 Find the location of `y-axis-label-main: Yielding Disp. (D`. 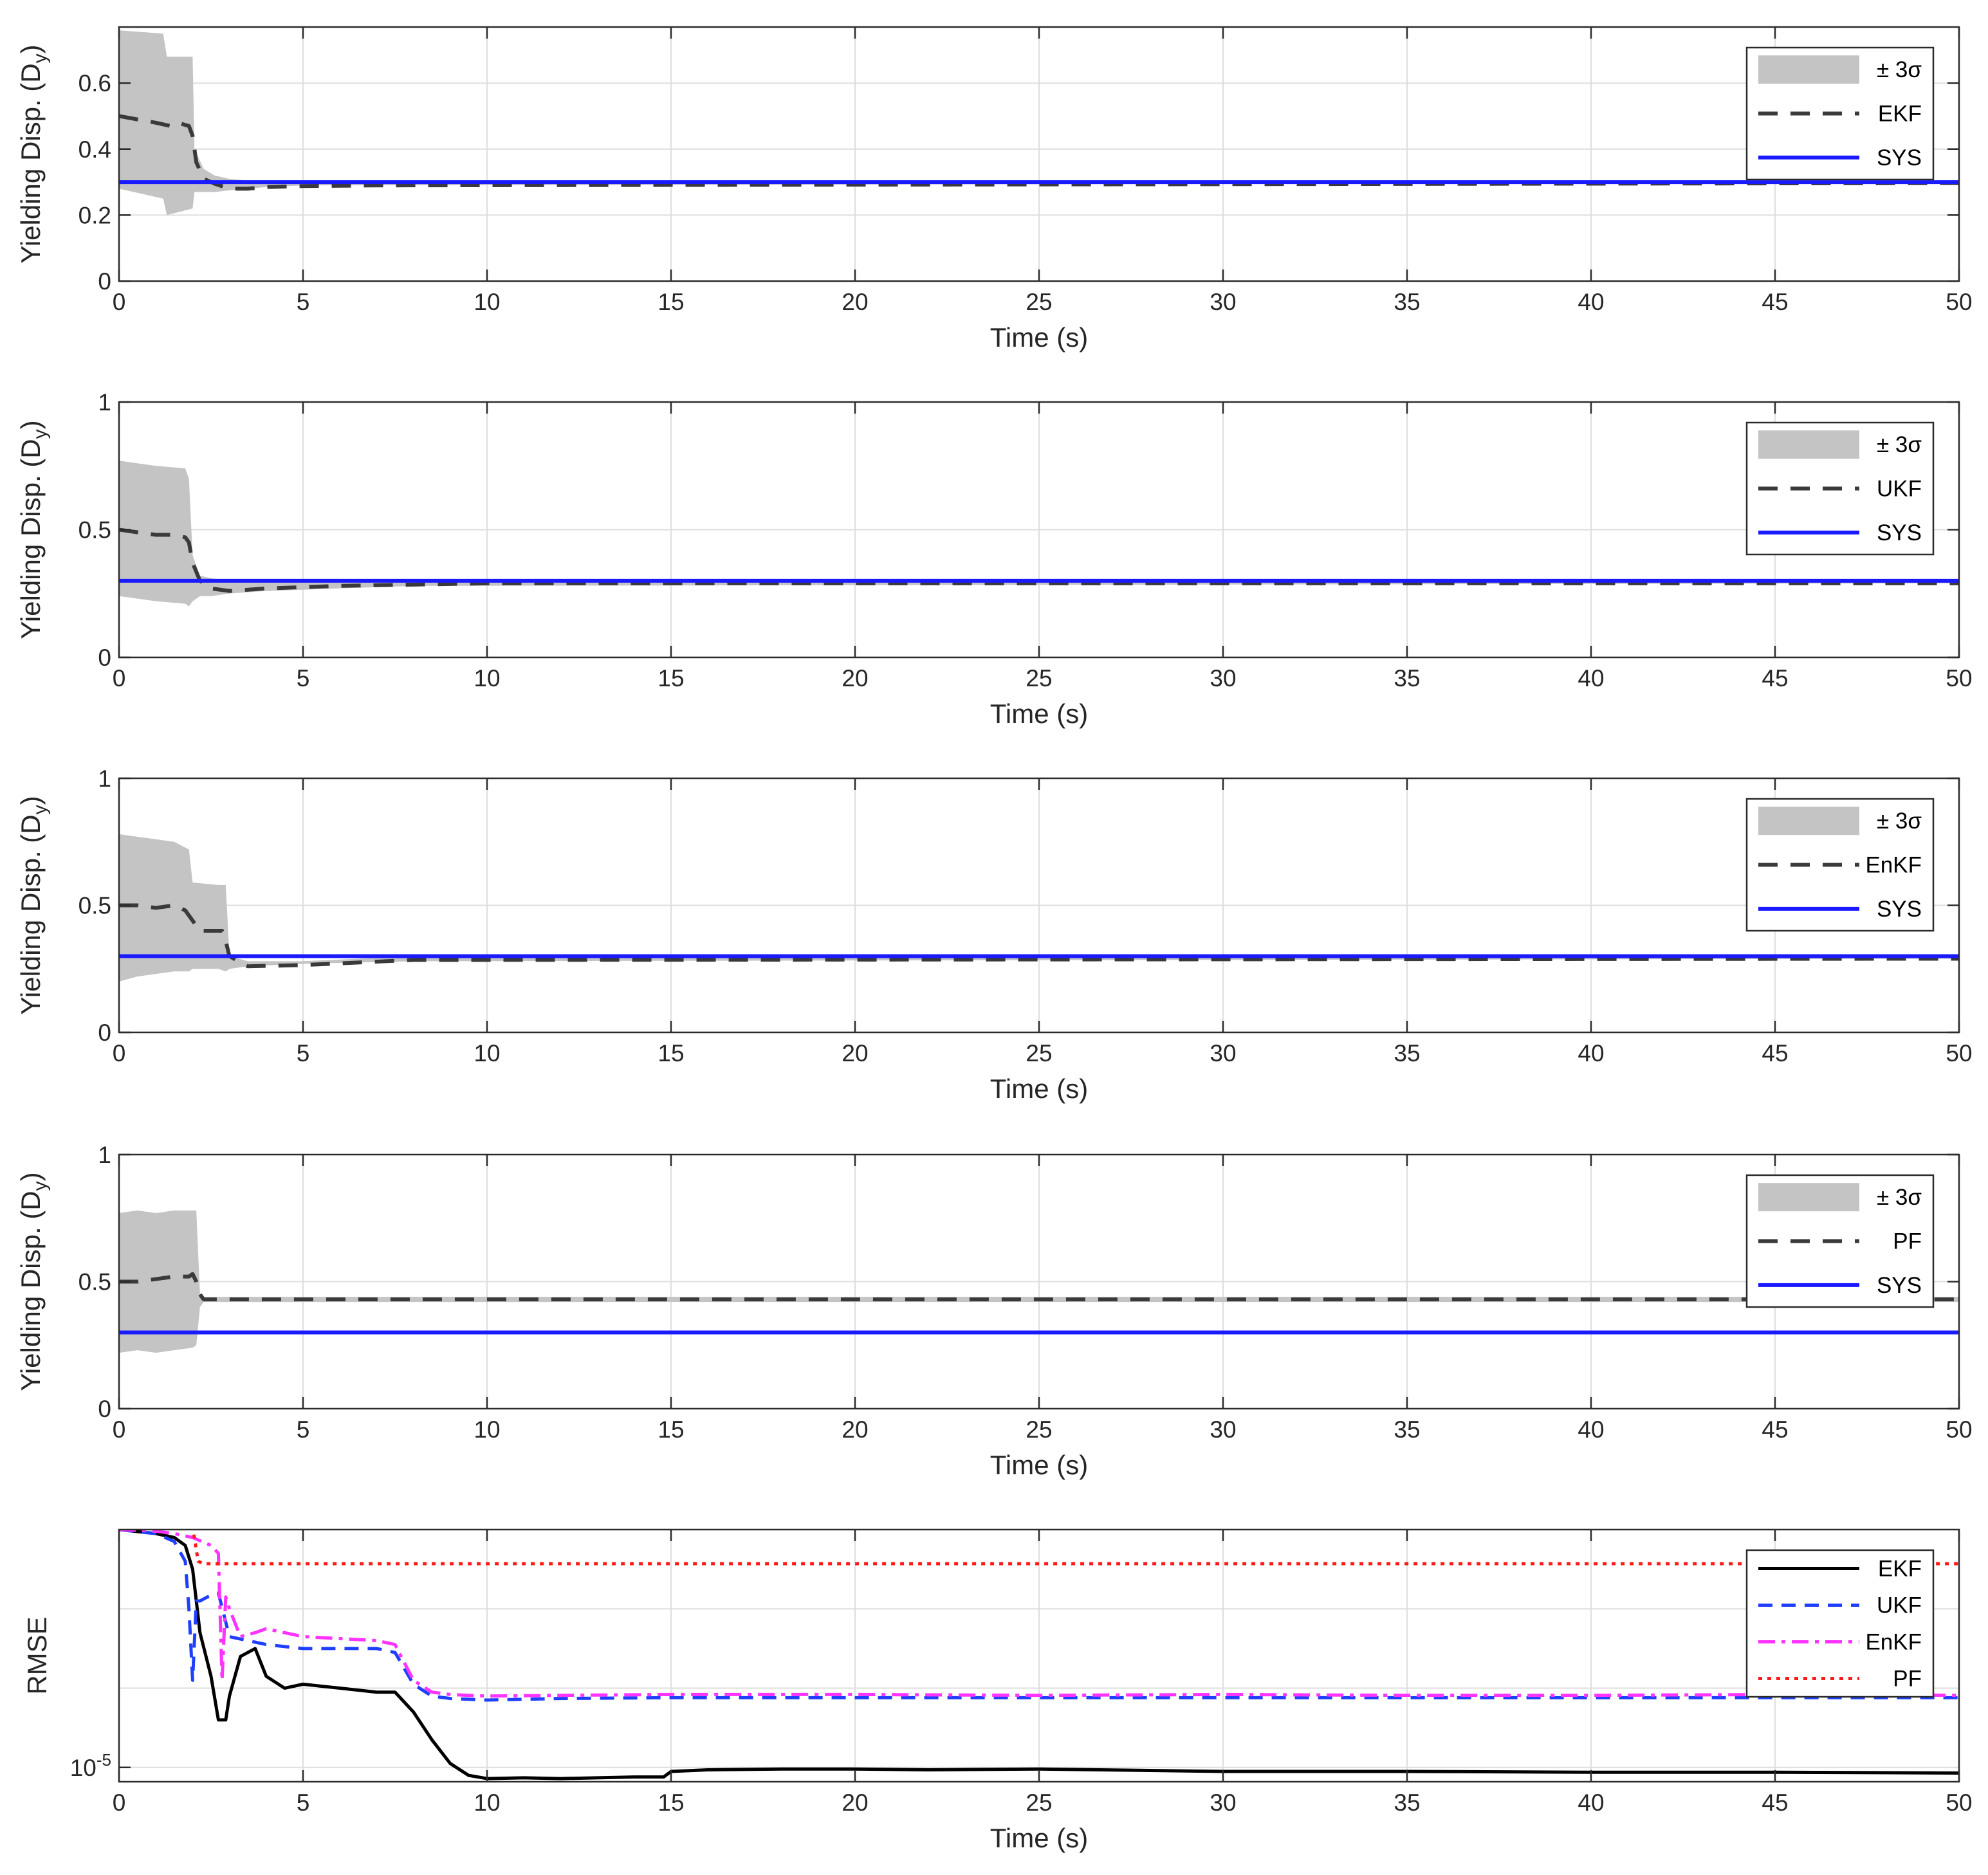

y-axis-label-main: Yielding Disp. (D is located at coordinates (30, 914).